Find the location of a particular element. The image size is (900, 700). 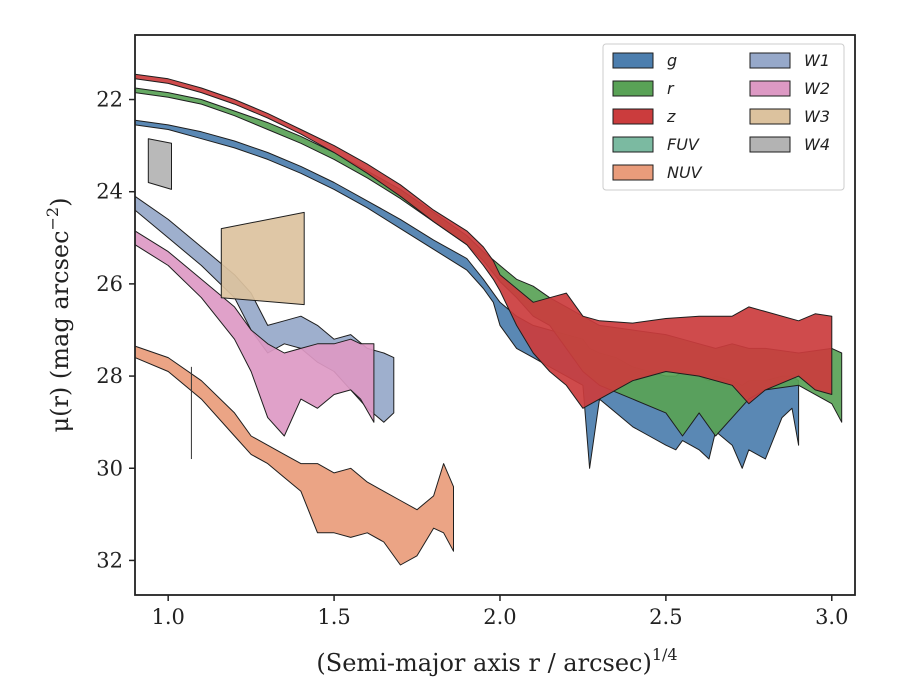

x-axis: 1.0 1.5 2.0 2.5 3.0 is located at coordinates (499, 612).